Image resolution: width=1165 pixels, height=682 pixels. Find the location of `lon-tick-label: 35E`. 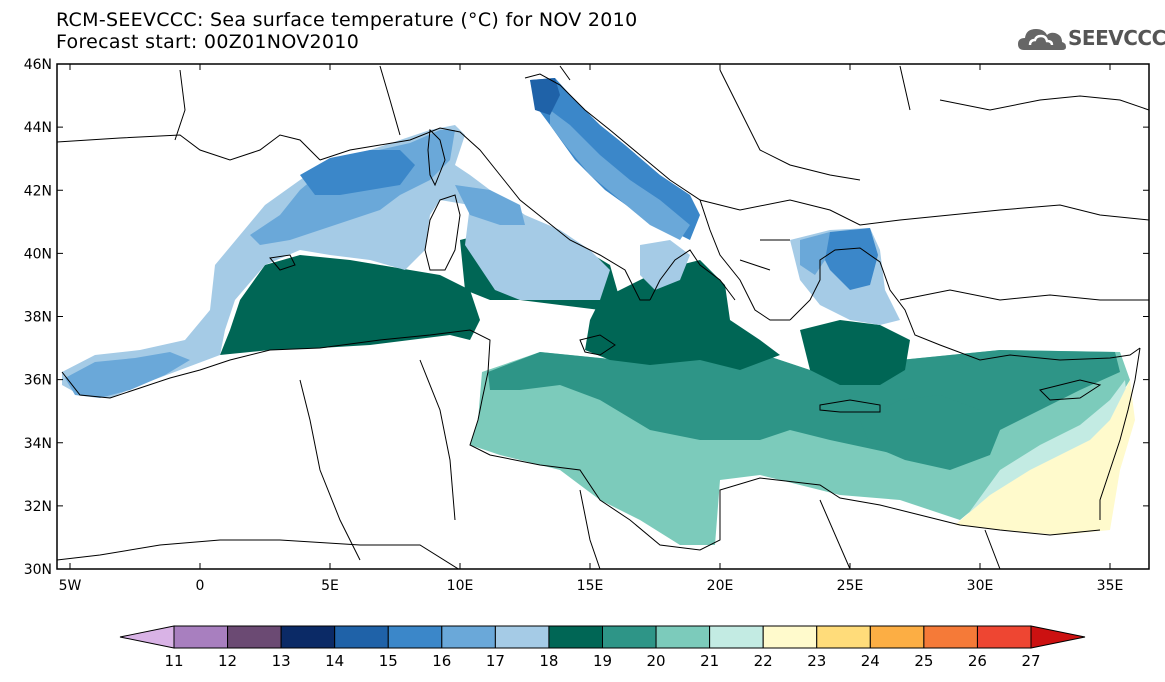

lon-tick-label: 35E is located at coordinates (1110, 586).